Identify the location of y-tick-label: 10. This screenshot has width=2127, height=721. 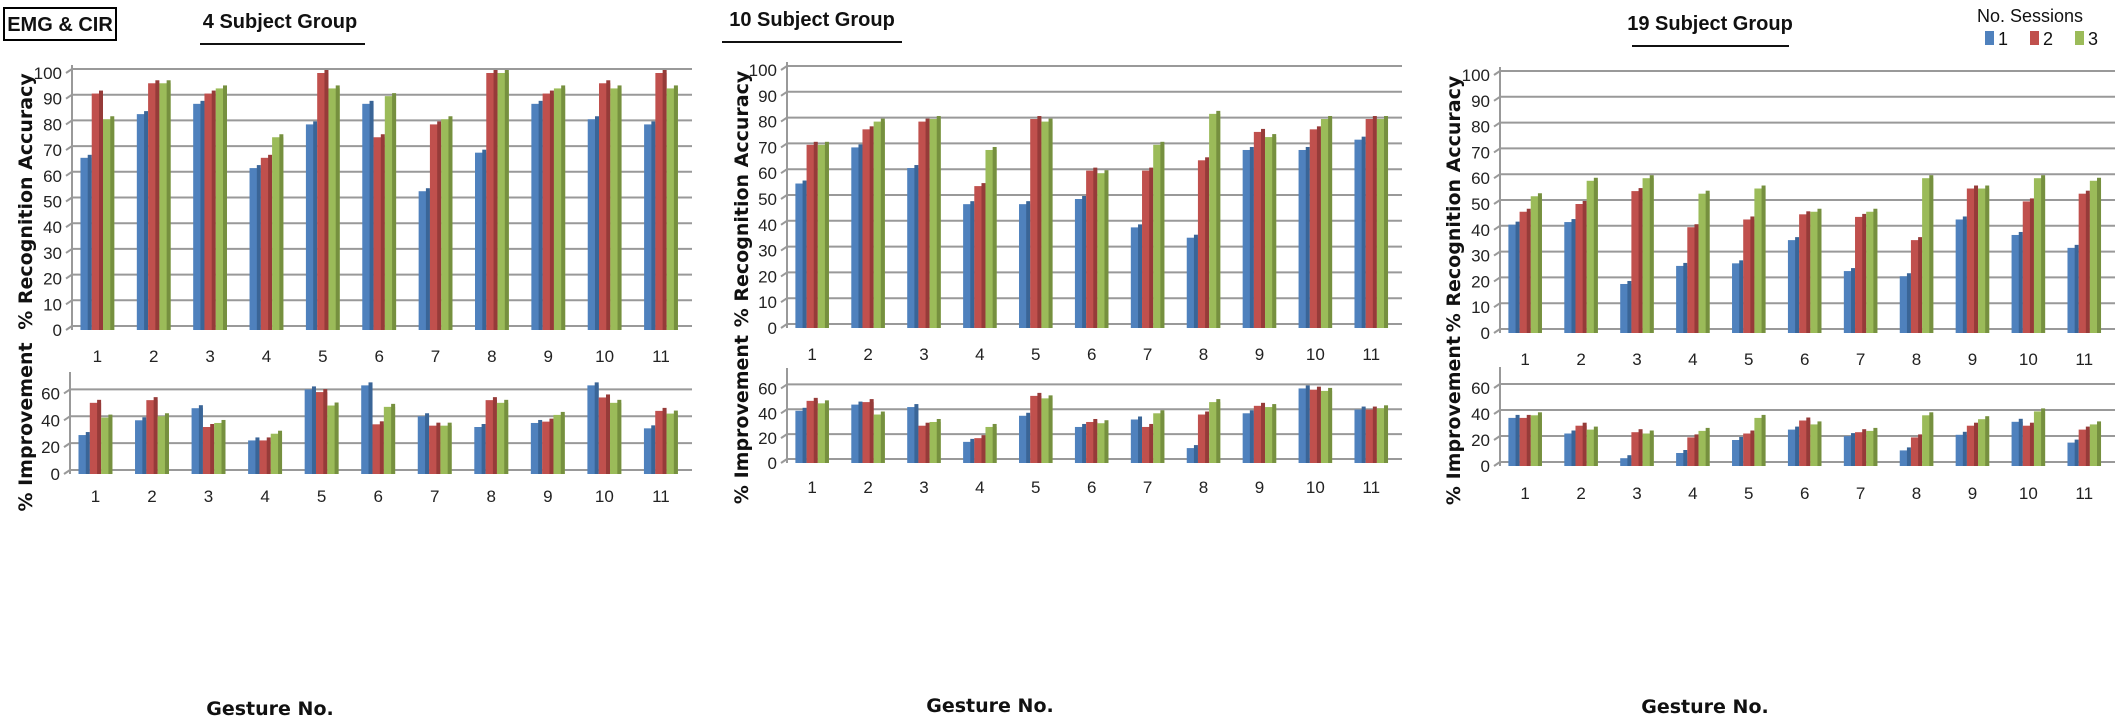
(1480, 307).